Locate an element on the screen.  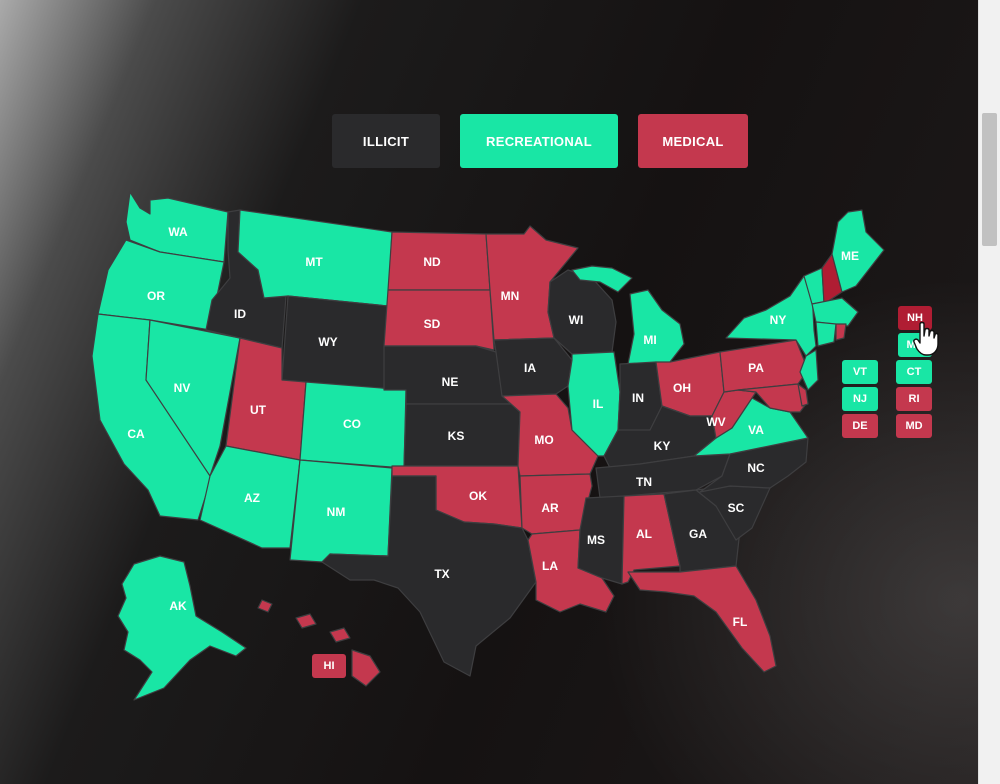
state-ct is located at coordinates (826, 334).